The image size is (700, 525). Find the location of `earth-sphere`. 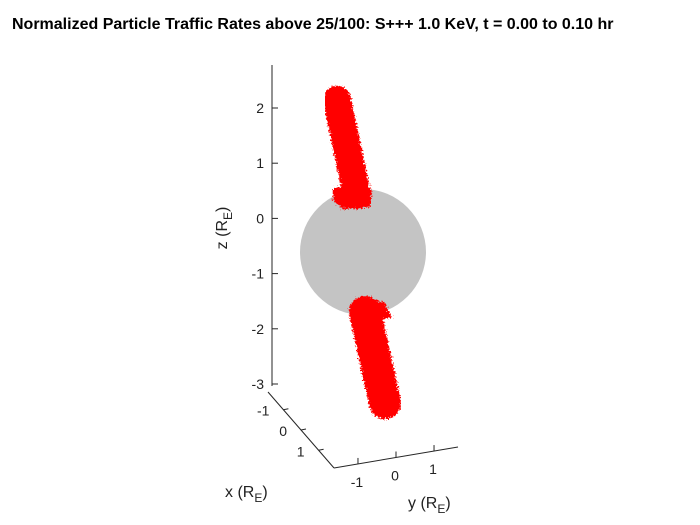

earth-sphere is located at coordinates (363, 252).